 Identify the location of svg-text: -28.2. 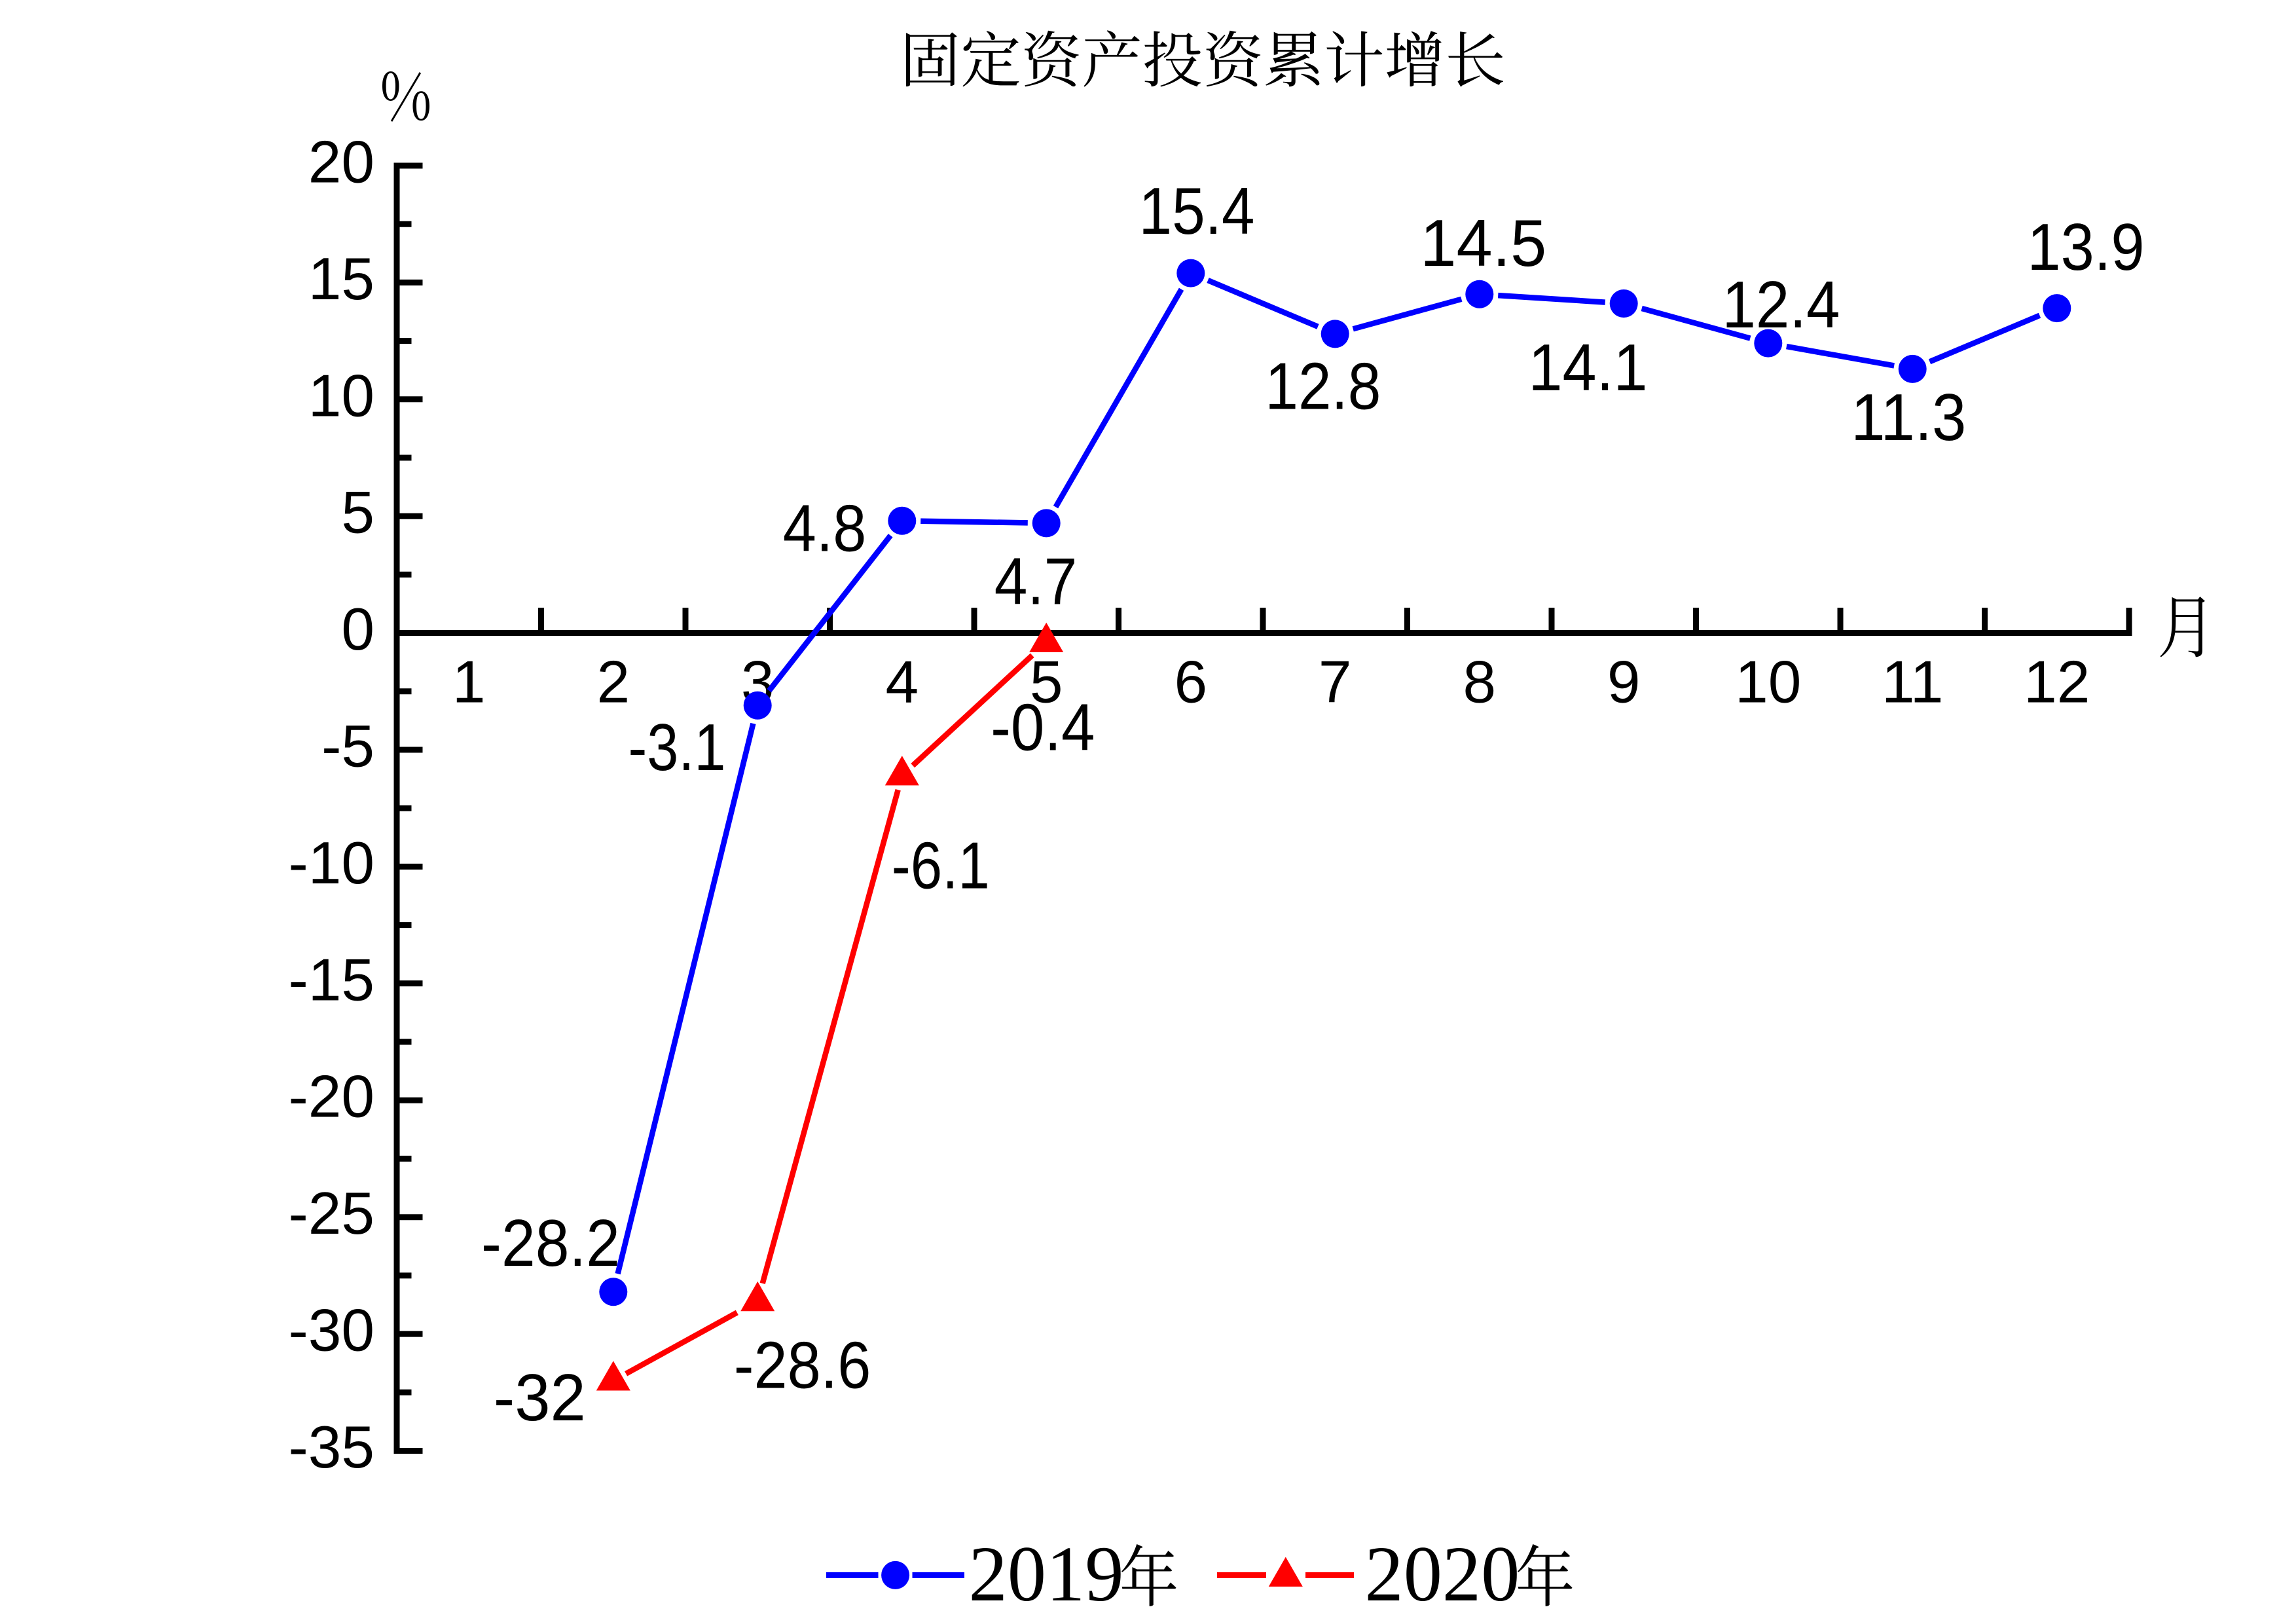
(550, 1243).